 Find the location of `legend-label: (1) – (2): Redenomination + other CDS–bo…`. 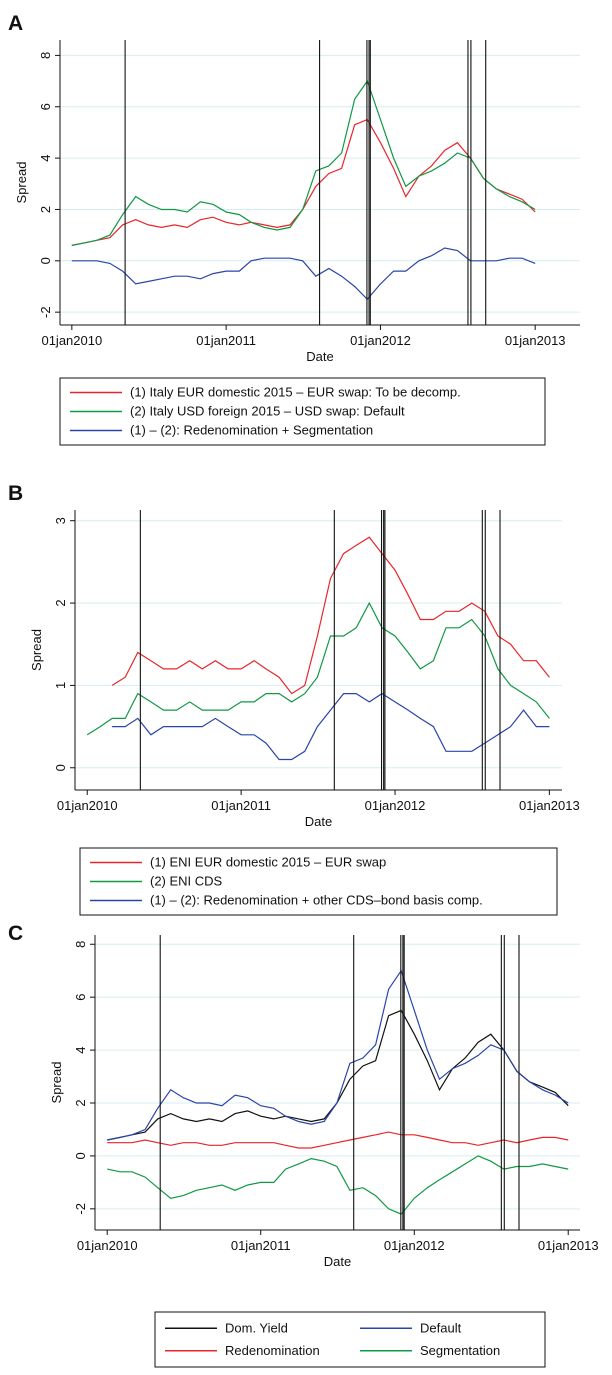

legend-label: (1) – (2): Redenomination + other CDS–bo… is located at coordinates (316, 900).